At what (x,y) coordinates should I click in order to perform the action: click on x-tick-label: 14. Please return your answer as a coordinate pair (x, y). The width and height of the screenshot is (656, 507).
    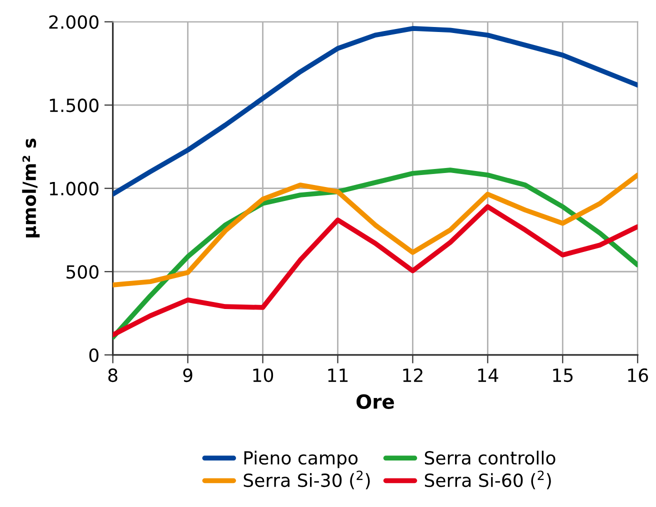
    Looking at the image, I should click on (488, 375).